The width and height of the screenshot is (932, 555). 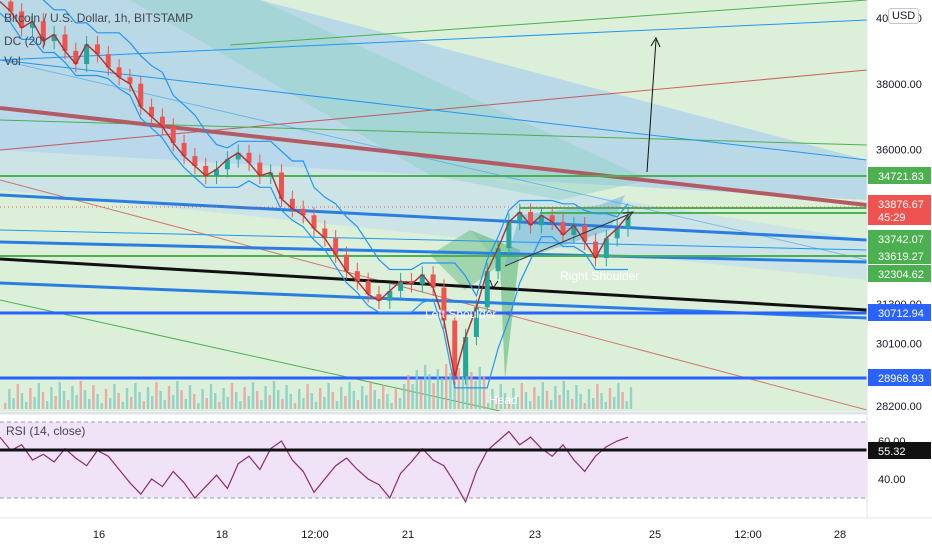 I want to click on price-label-text: 32304.62, so click(x=901, y=275).